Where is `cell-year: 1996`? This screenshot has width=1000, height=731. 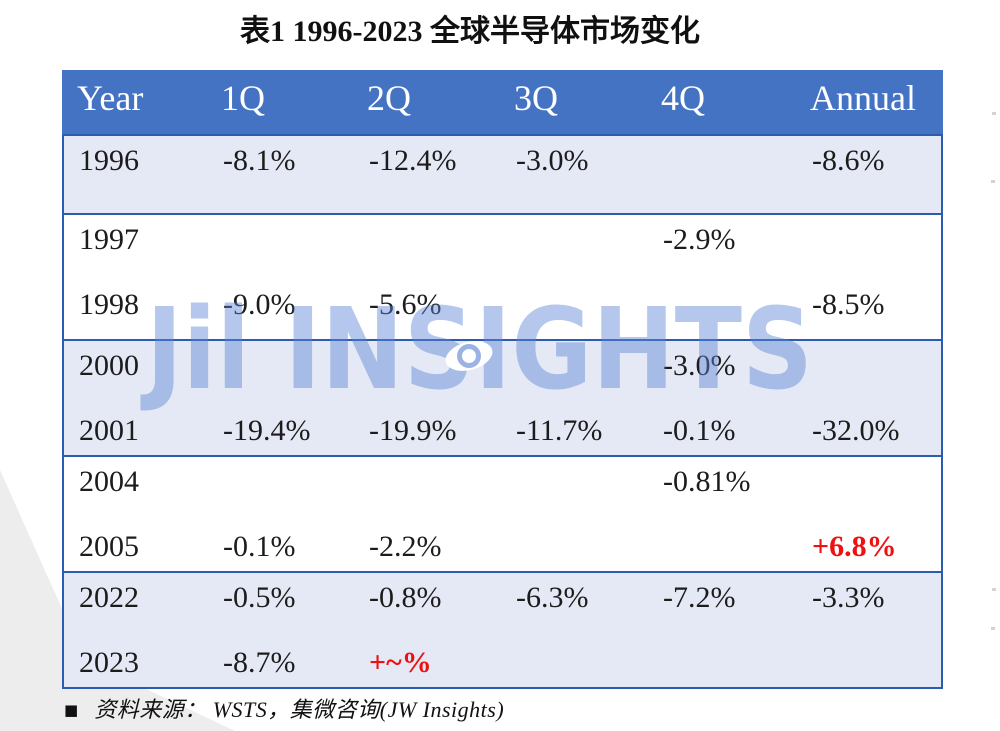 cell-year: 1996 is located at coordinates (109, 160).